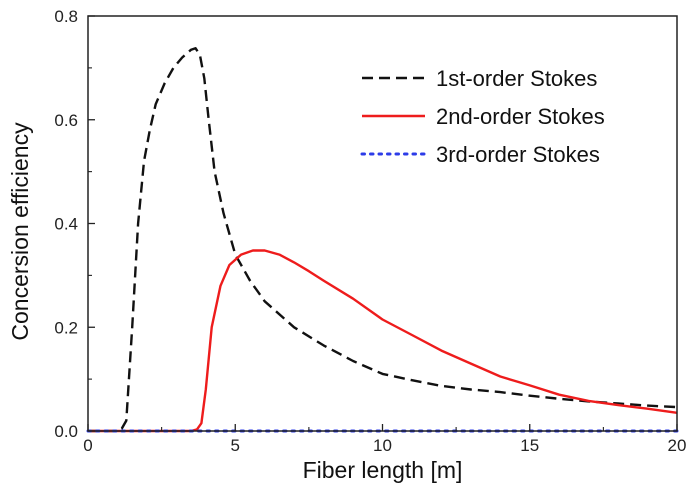 The image size is (693, 494). Describe the element at coordinates (235, 445) in the screenshot. I see `x-tick-label: 5` at that location.